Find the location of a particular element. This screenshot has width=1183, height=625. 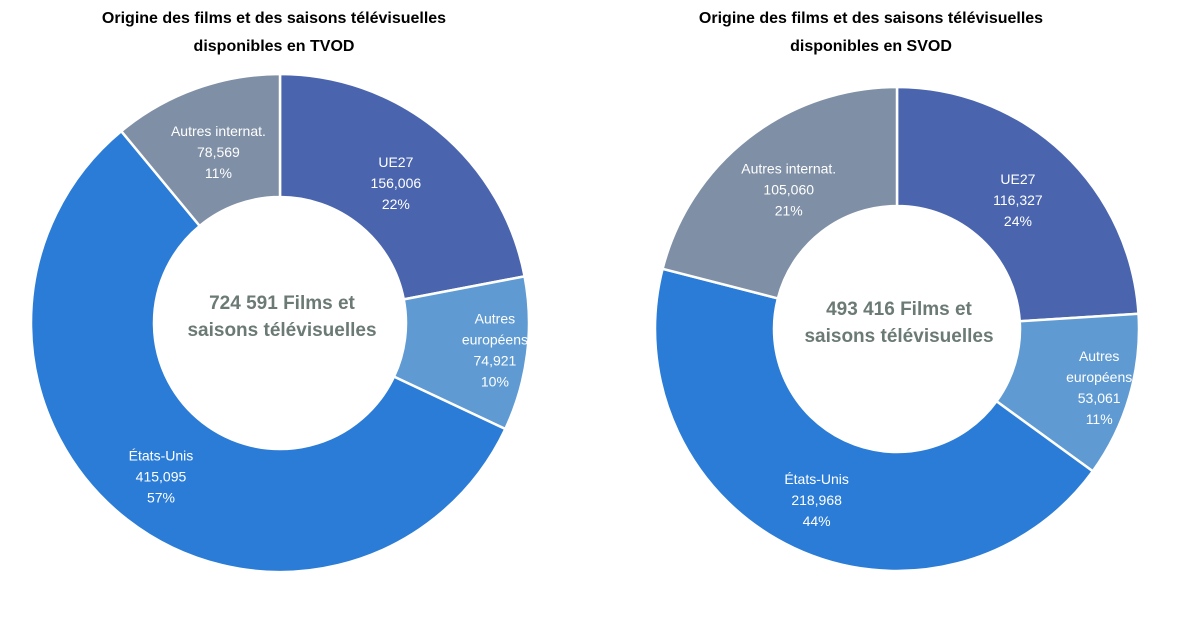

tvod-slice-label-line: 11% is located at coordinates (218, 173).